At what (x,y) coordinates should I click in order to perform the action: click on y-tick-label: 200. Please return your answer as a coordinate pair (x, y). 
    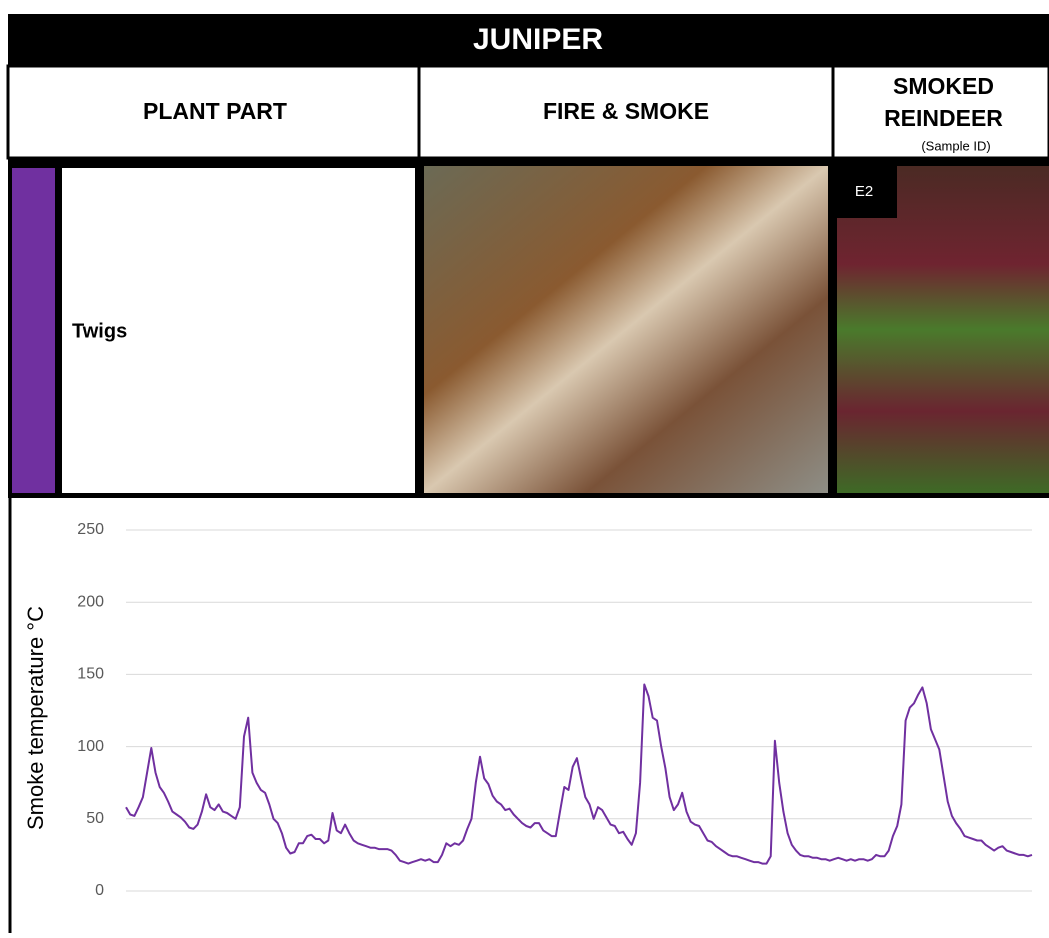
    Looking at the image, I should click on (90, 601).